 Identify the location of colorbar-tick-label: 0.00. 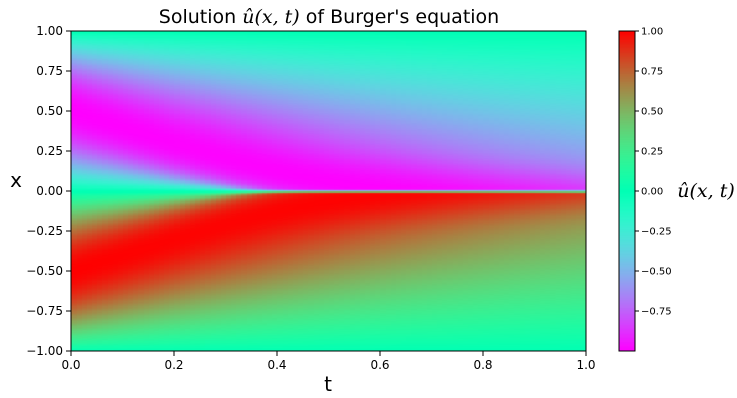
(652, 192).